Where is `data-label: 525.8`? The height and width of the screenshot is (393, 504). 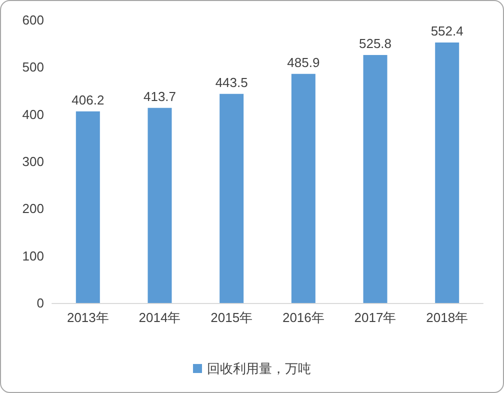
data-label: 525.8 is located at coordinates (375, 43).